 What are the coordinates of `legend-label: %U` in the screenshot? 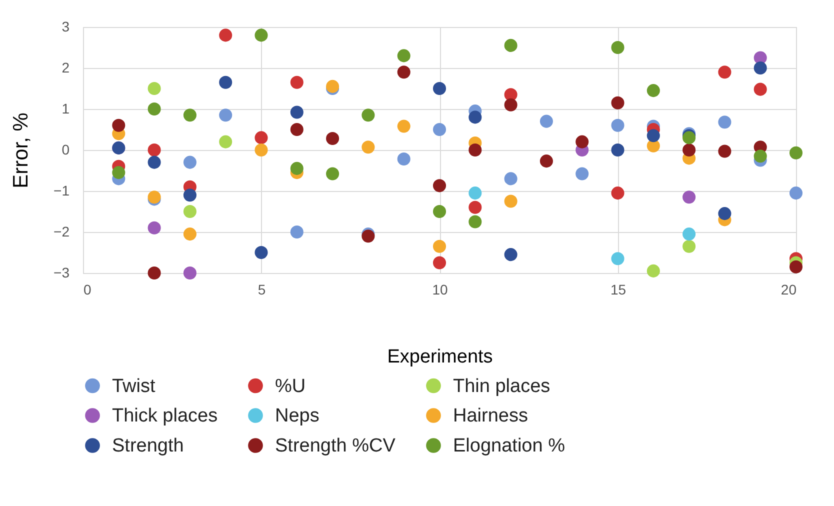 It's located at (290, 386).